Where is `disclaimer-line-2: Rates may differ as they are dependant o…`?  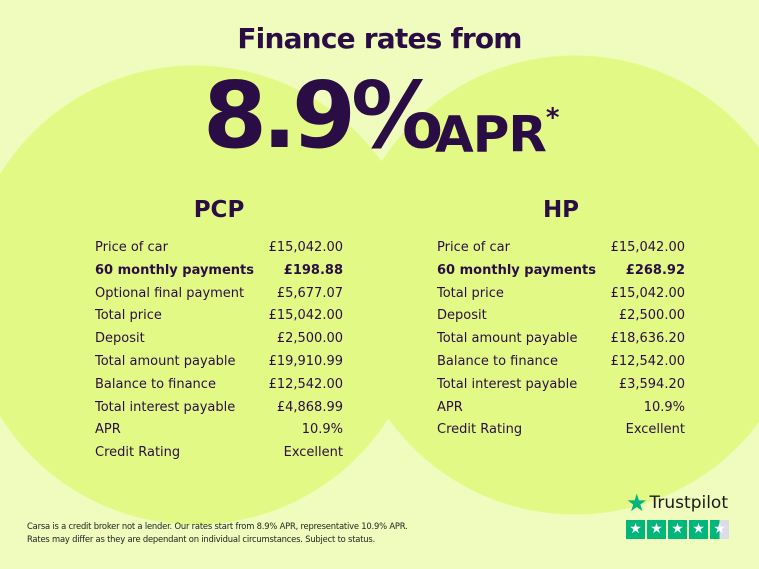
disclaimer-line-2: Rates may differ as they are dependant o… is located at coordinates (201, 539).